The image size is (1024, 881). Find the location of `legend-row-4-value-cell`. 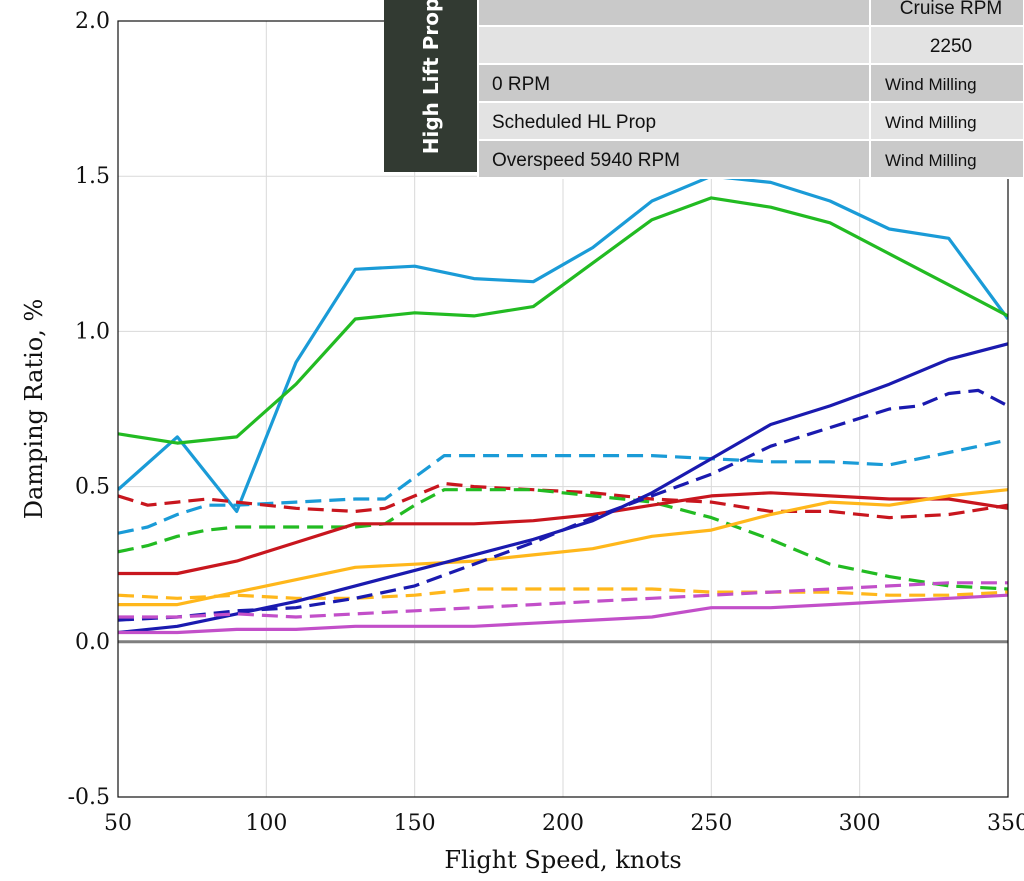

legend-row-4-value-cell is located at coordinates (946, 159).